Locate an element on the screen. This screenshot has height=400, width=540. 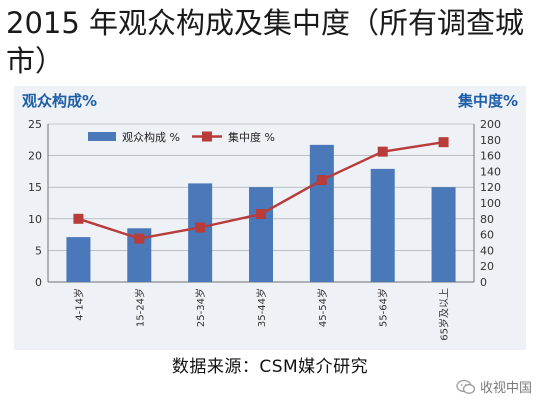
y-tick-left: 0 is located at coordinates (38, 282).